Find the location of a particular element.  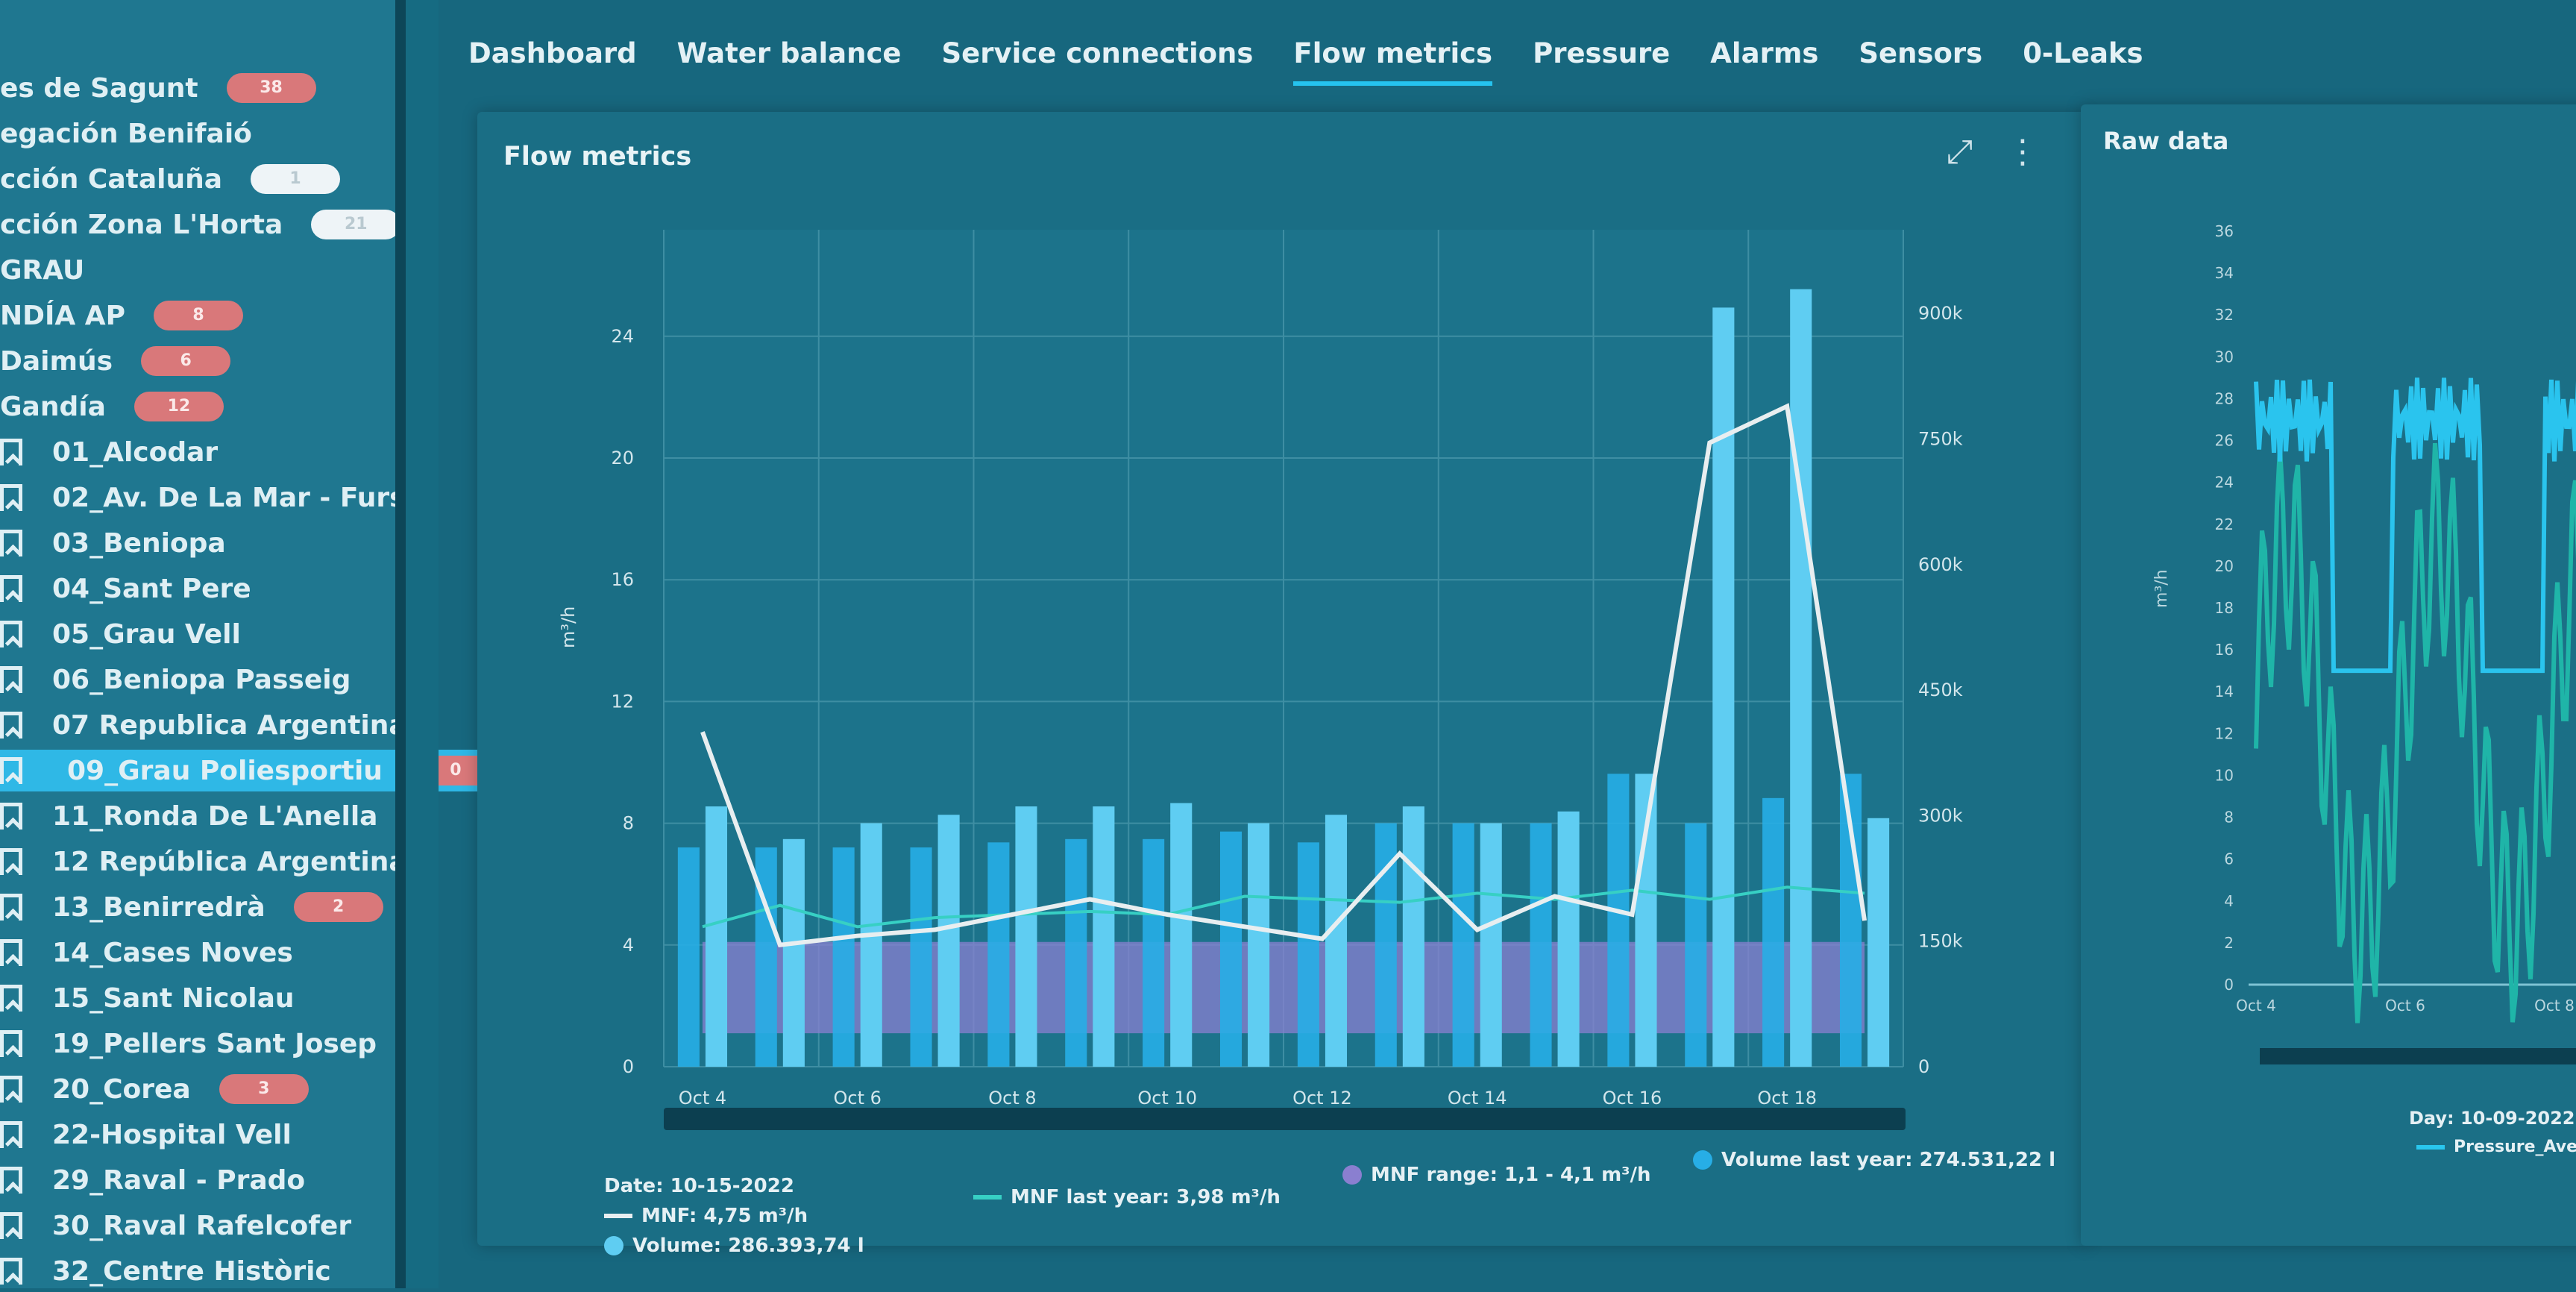

sidebar-item-label: 11_Ronda De L'Anella is located at coordinates (215, 816).